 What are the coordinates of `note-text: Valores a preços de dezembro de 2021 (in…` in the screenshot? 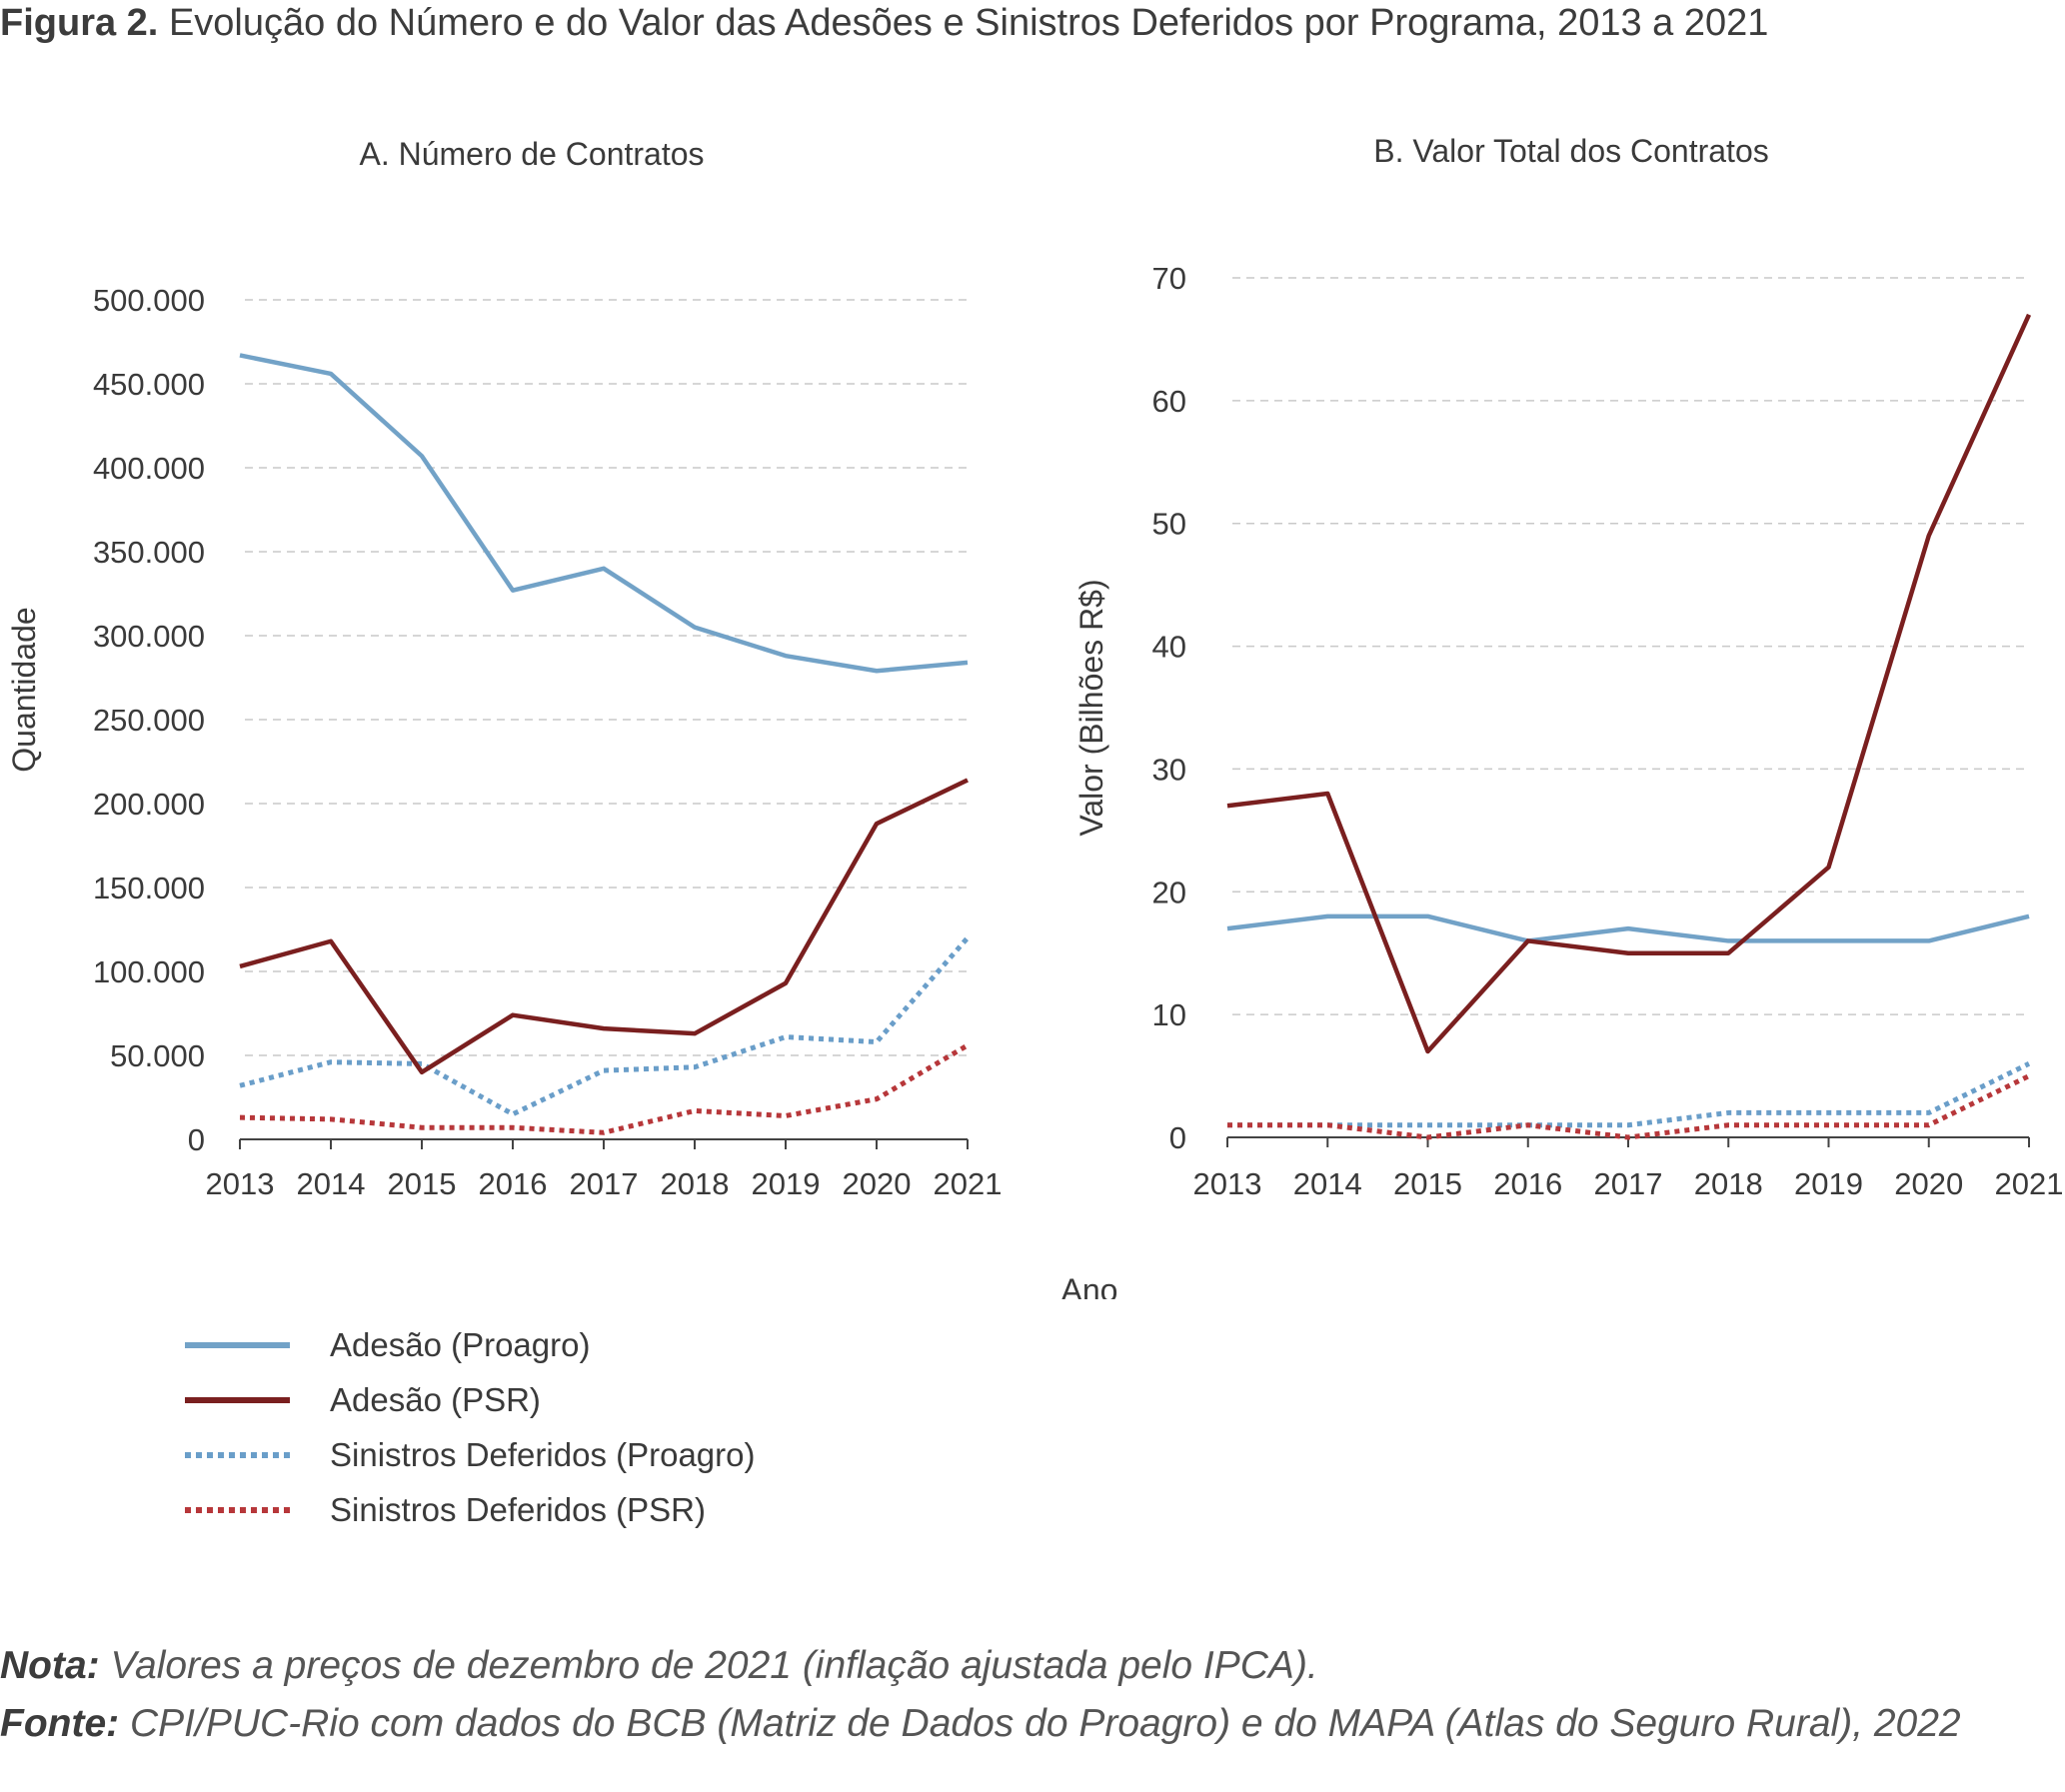 It's located at (708, 1666).